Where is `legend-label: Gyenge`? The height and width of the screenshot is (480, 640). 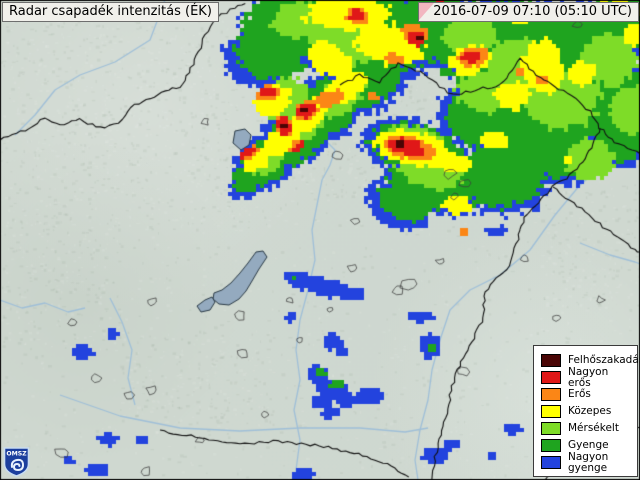
legend-label: Gyenge is located at coordinates (588, 445).